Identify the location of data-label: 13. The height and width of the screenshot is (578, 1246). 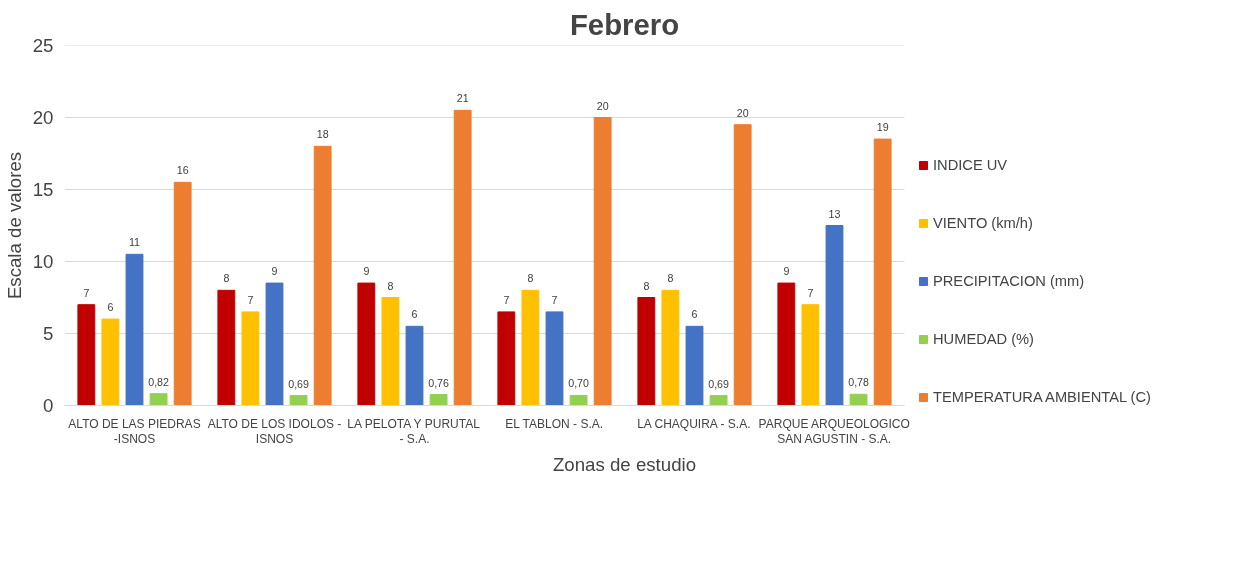
(834, 213).